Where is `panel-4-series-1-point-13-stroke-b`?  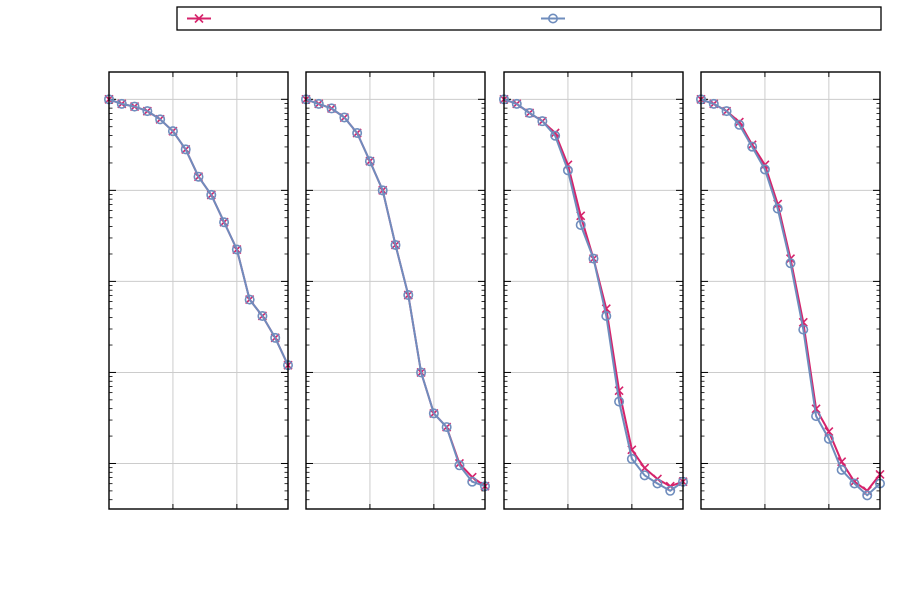
panel-4-series-1-point-13-stroke-b is located at coordinates (854, 482).